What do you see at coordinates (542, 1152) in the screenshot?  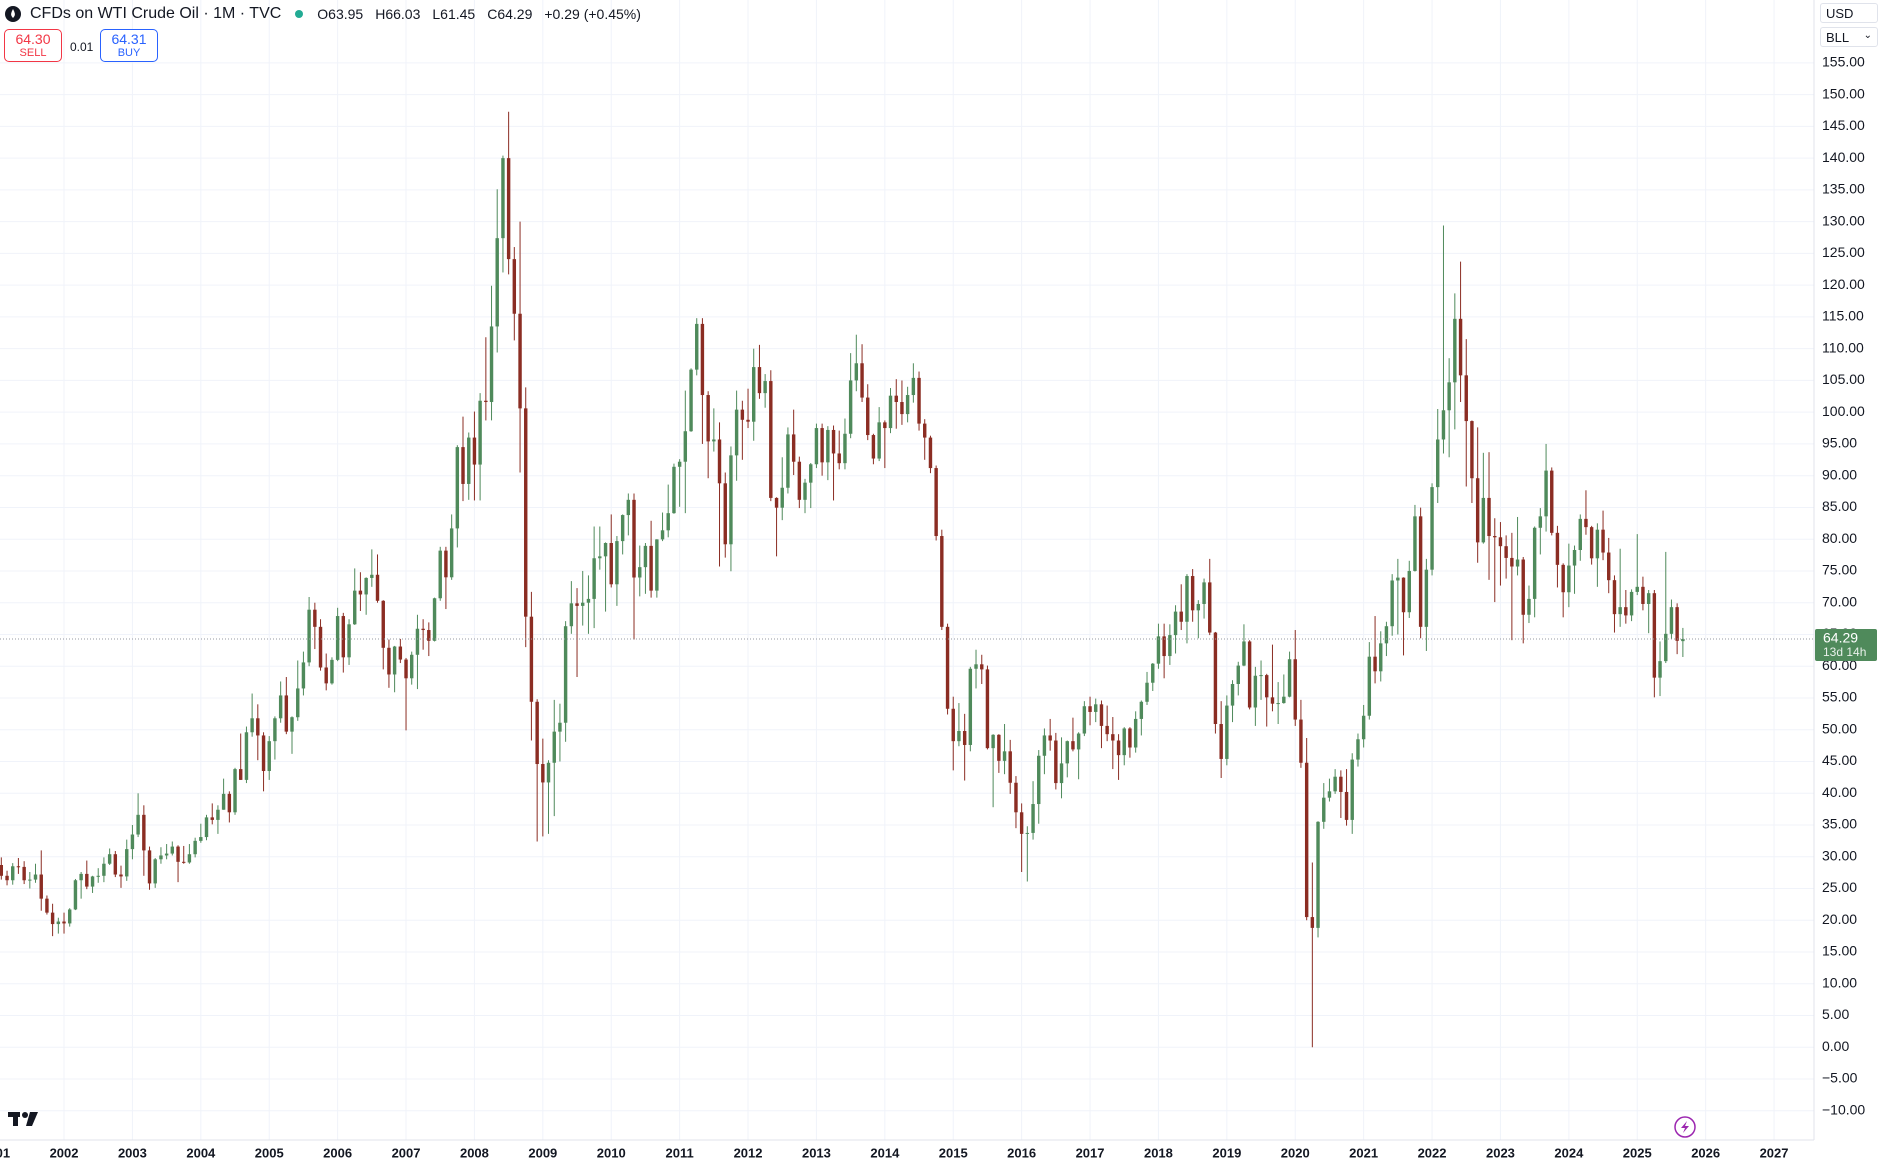 I see `x-tick-label: 2009` at bounding box center [542, 1152].